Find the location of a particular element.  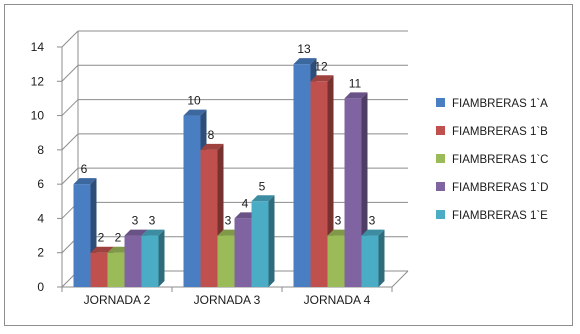

data-label: 4 is located at coordinates (245, 203).